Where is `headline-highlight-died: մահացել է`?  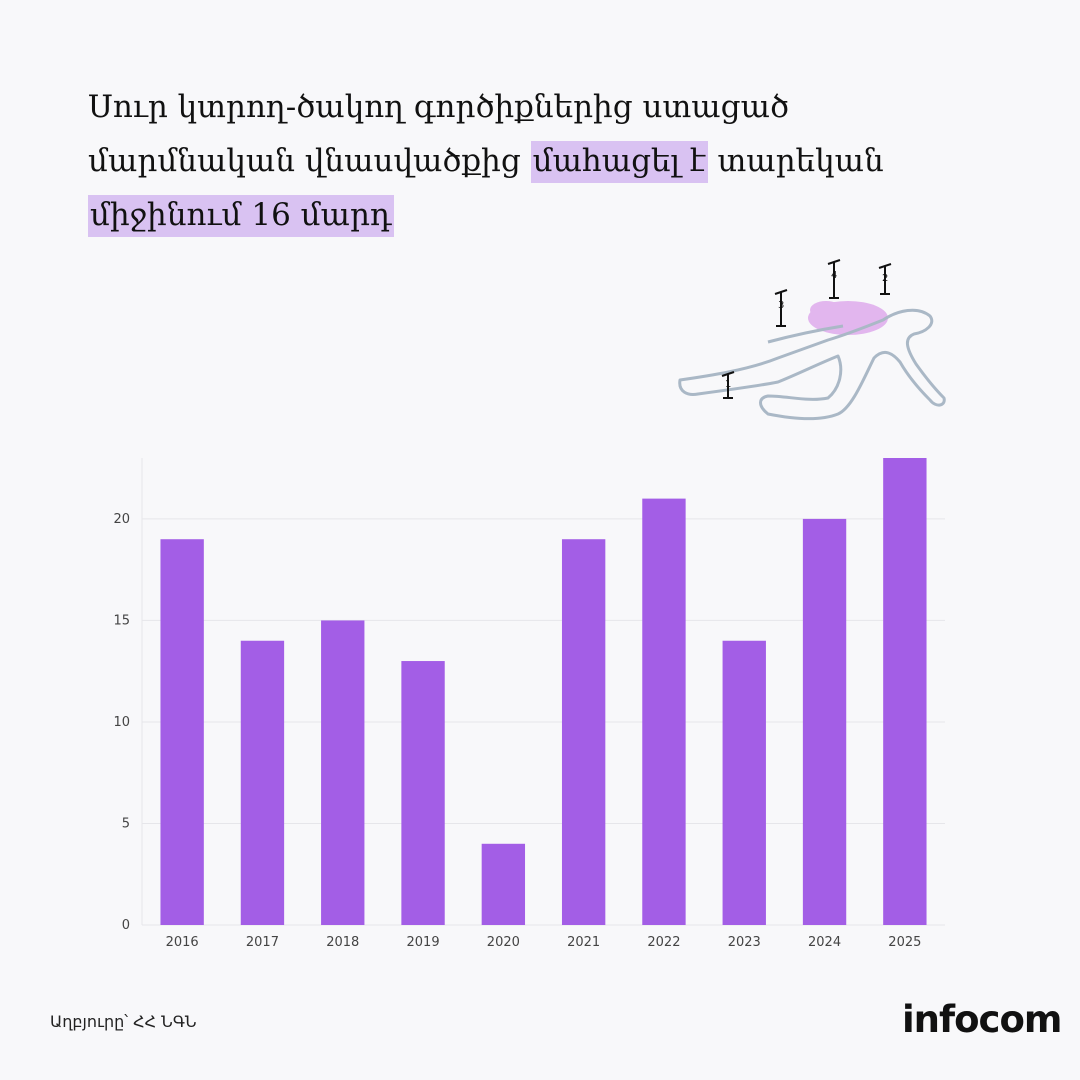
headline-highlight-died: մահացել է is located at coordinates (619, 162).